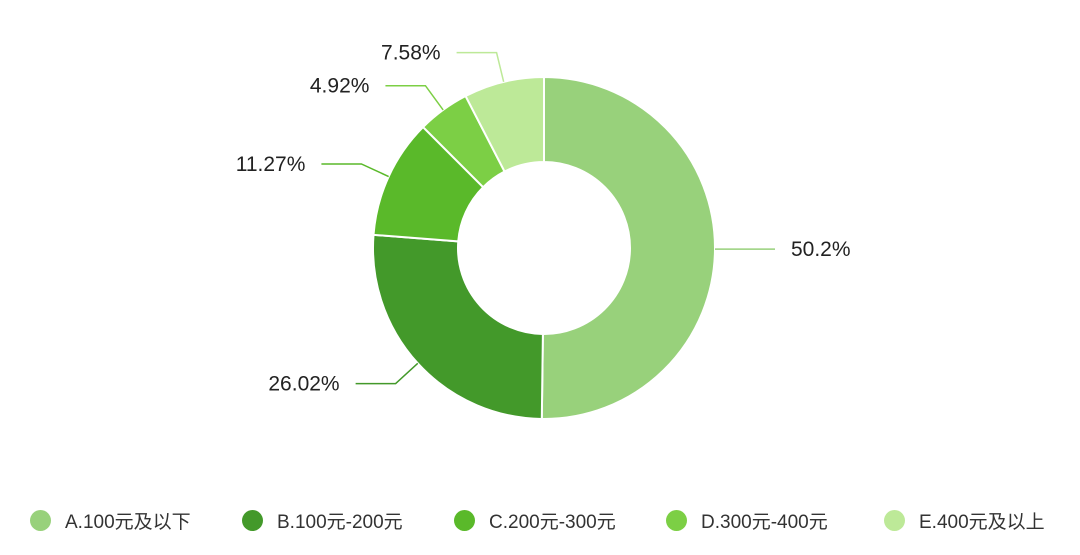 The width and height of the screenshot is (1080, 555). I want to click on legend-label: B.100元-200元, so click(340, 522).